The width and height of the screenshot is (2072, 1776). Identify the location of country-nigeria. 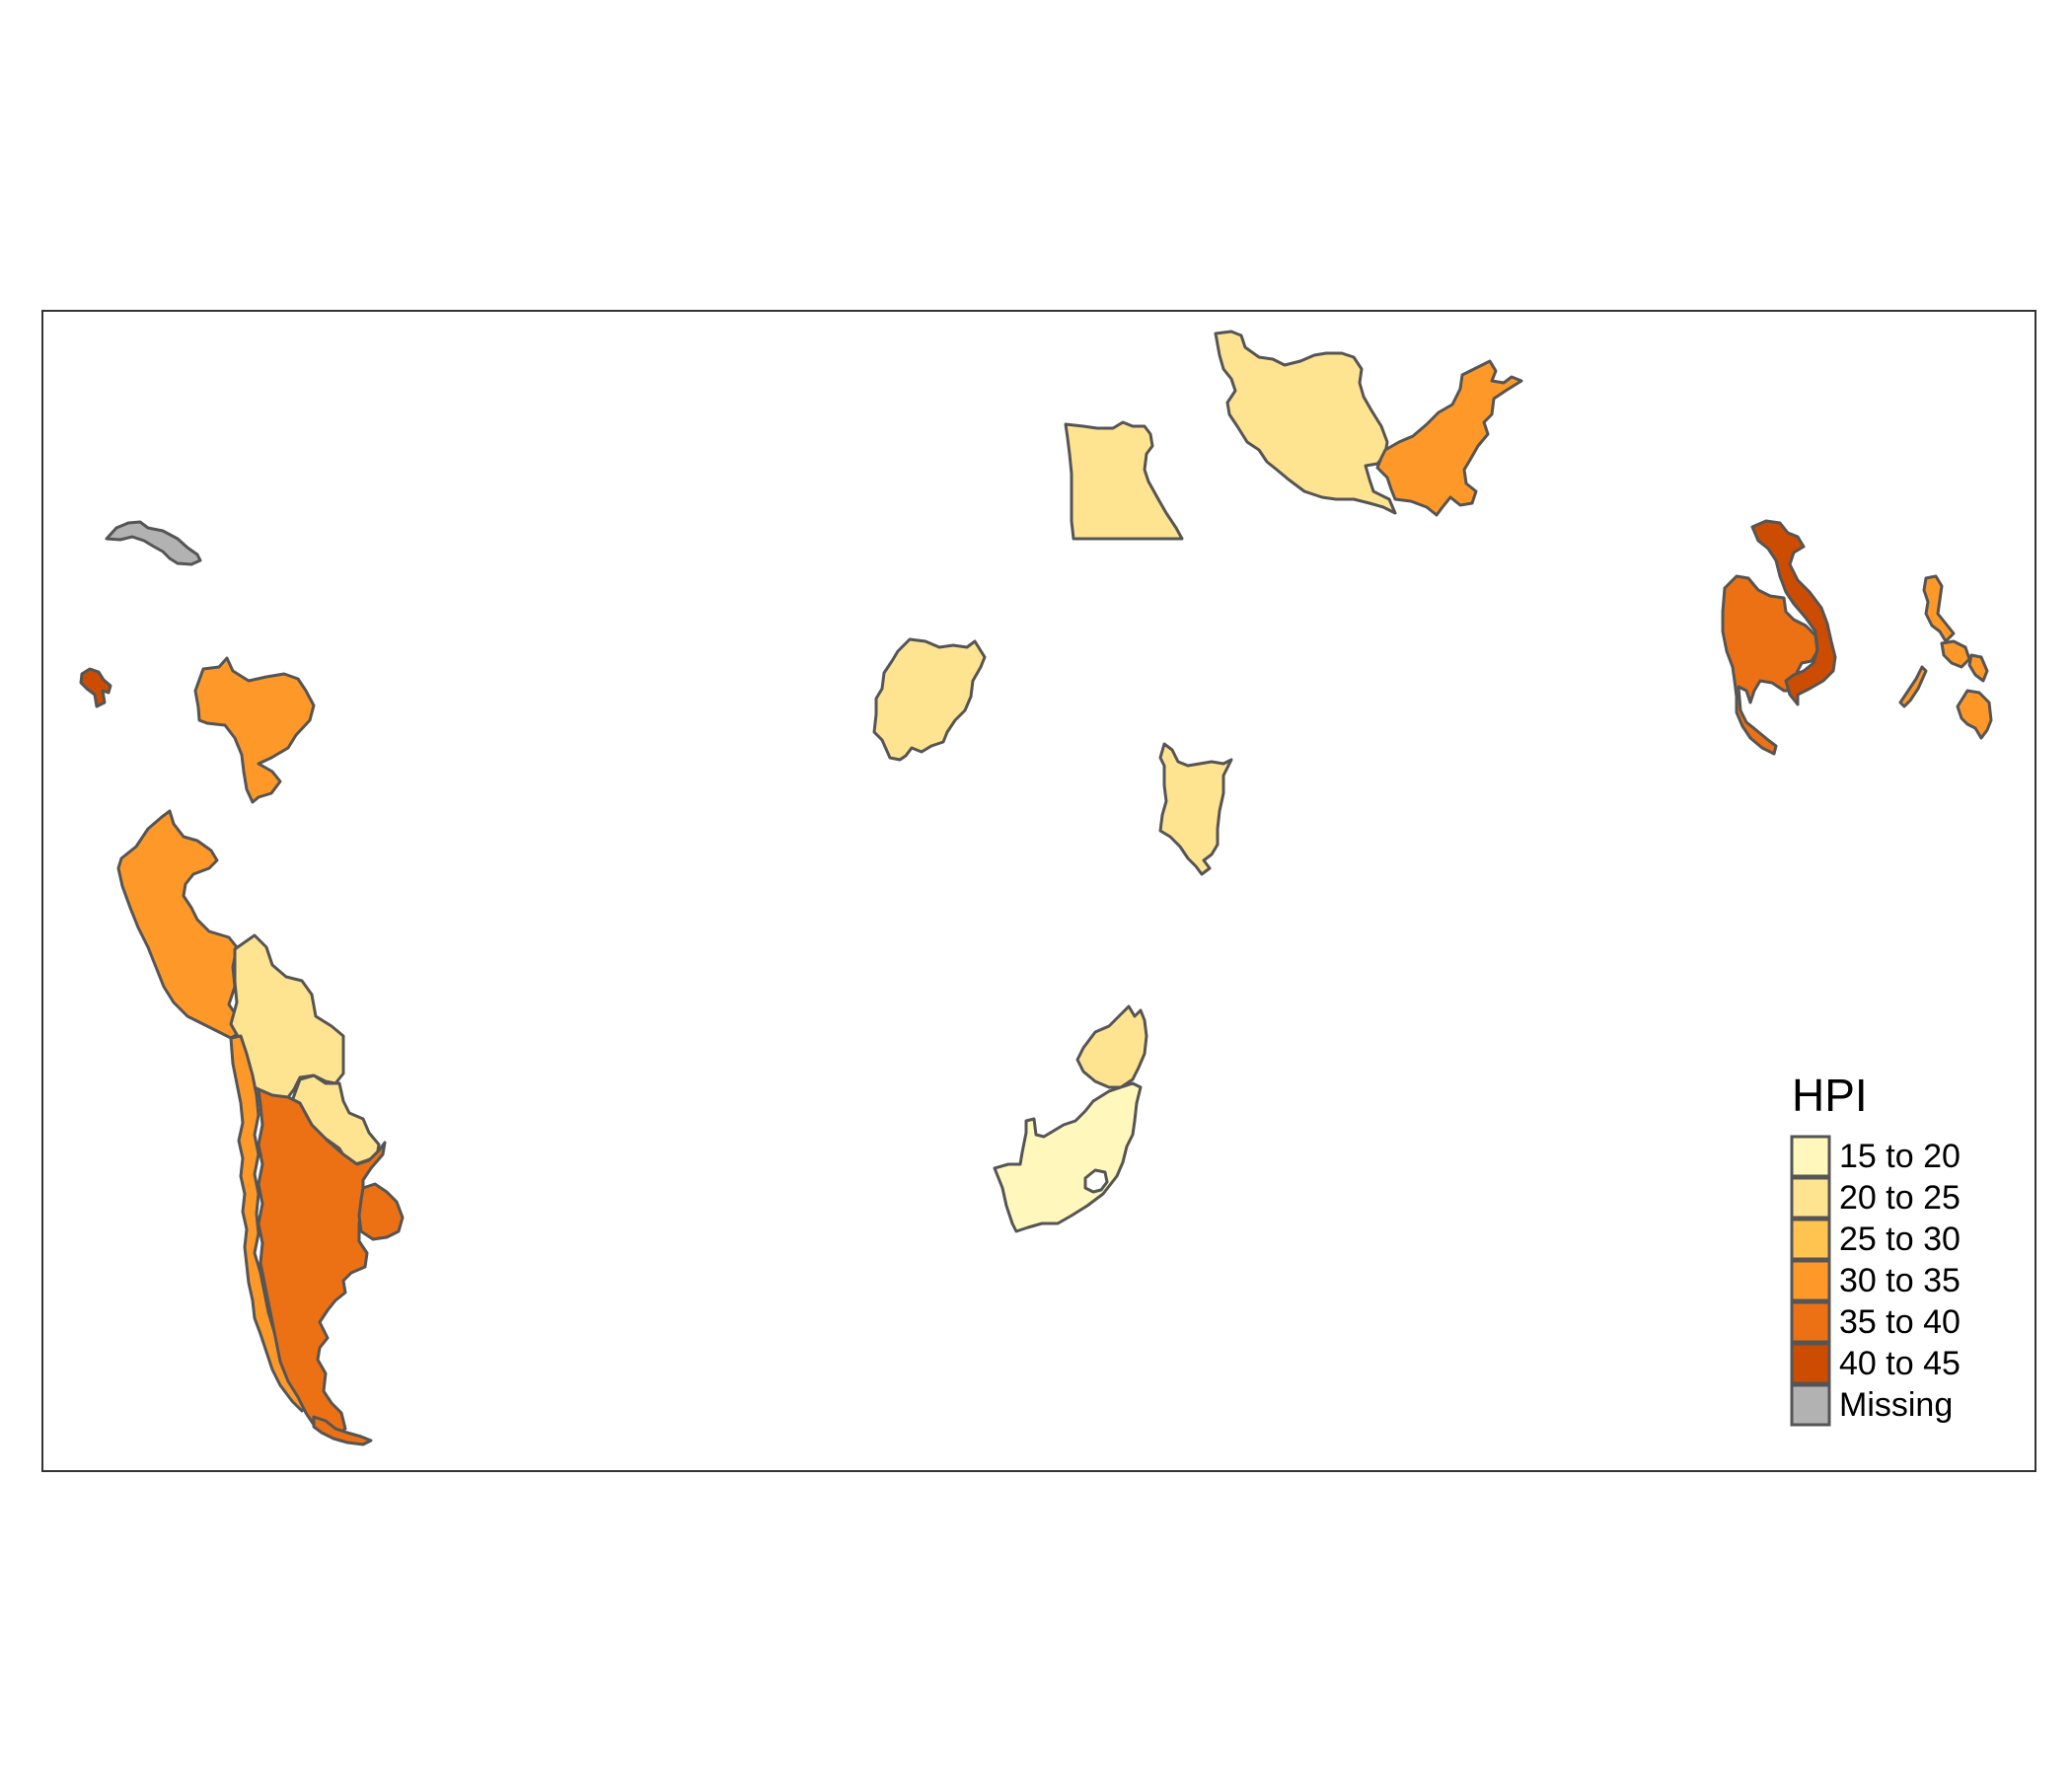
(929, 699).